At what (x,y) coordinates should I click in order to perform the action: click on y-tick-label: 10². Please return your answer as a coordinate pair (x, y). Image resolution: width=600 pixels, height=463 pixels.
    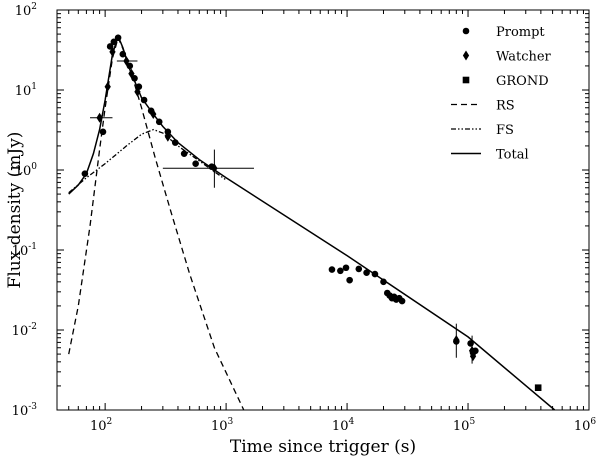
    Looking at the image, I should click on (26, 10).